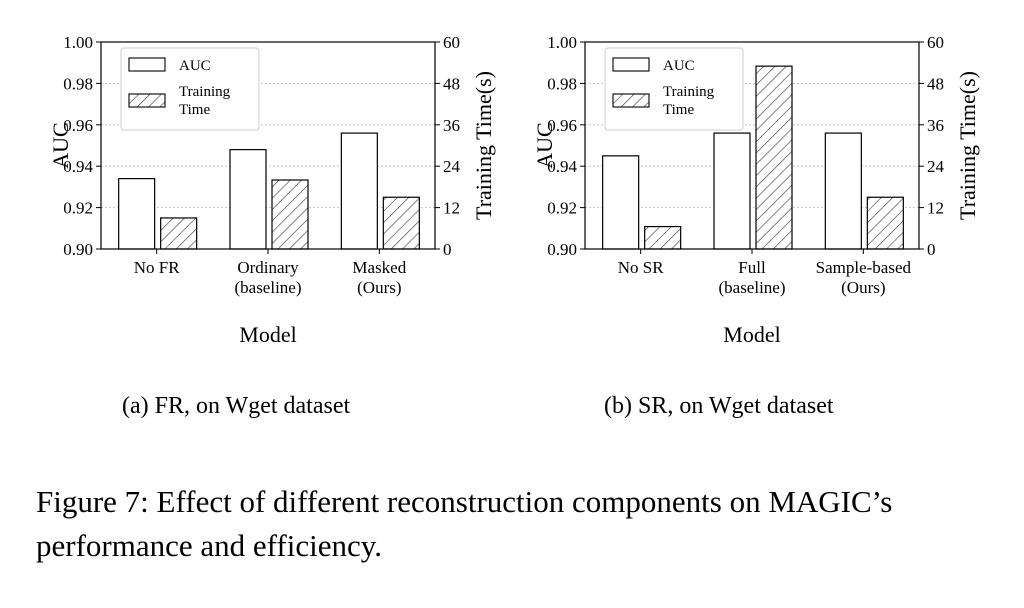 This screenshot has height=608, width=1024. I want to click on x-tick-label: Sample-based, so click(864, 267).